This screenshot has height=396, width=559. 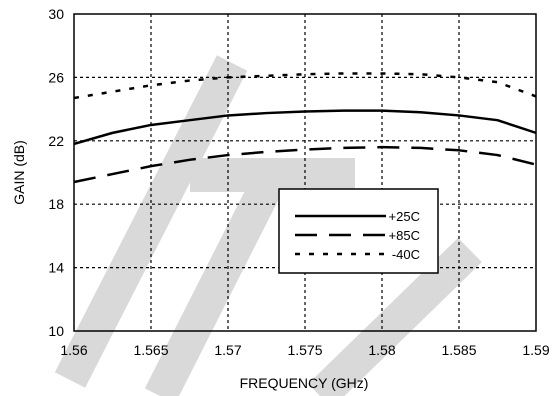 What do you see at coordinates (404, 235) in the screenshot?
I see `legend-label: +85C` at bounding box center [404, 235].